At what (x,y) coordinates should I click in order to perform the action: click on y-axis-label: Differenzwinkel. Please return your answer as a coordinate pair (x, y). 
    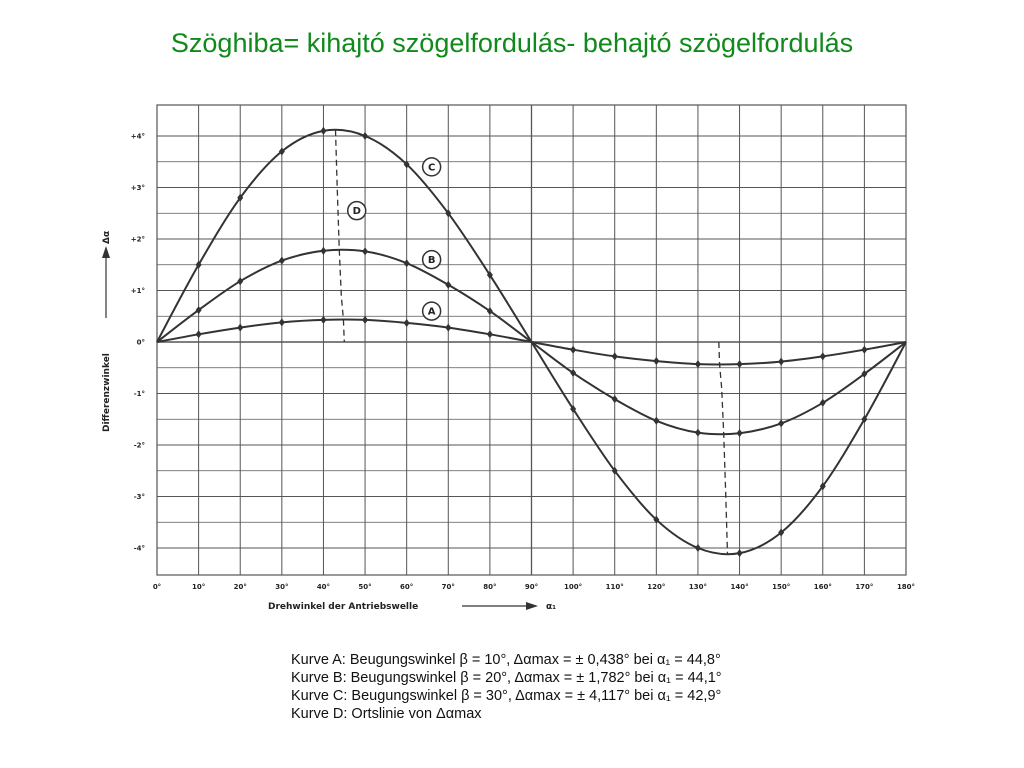
    Looking at the image, I should click on (107, 392).